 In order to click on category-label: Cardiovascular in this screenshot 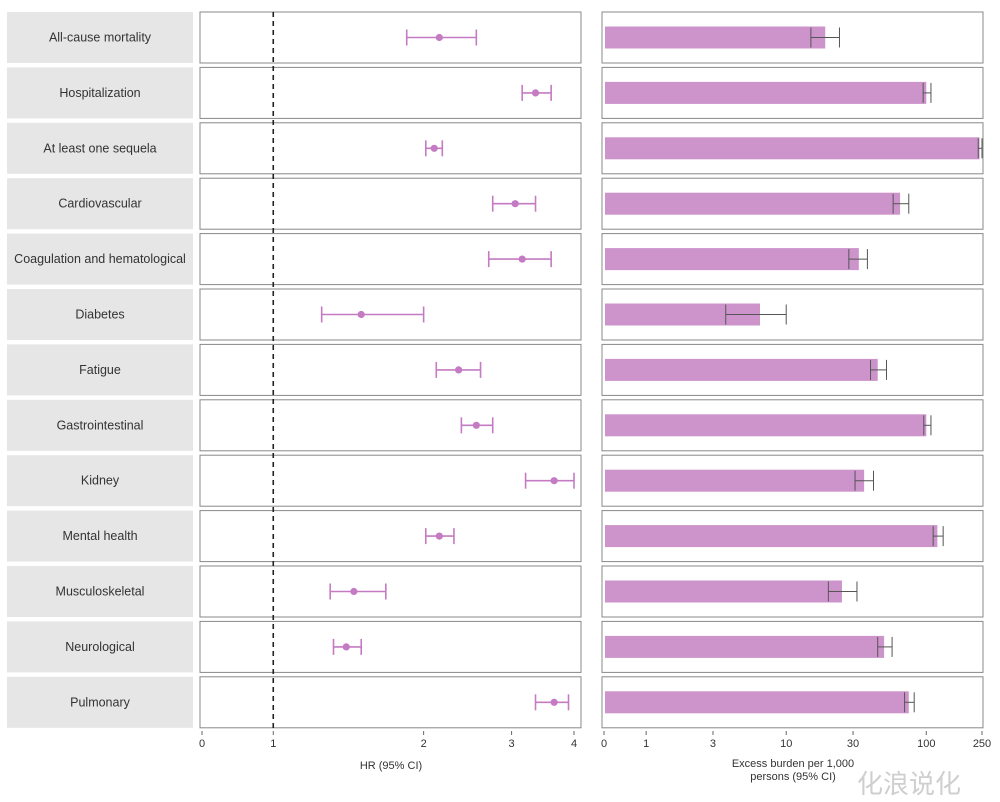, I will do `click(99, 204)`.